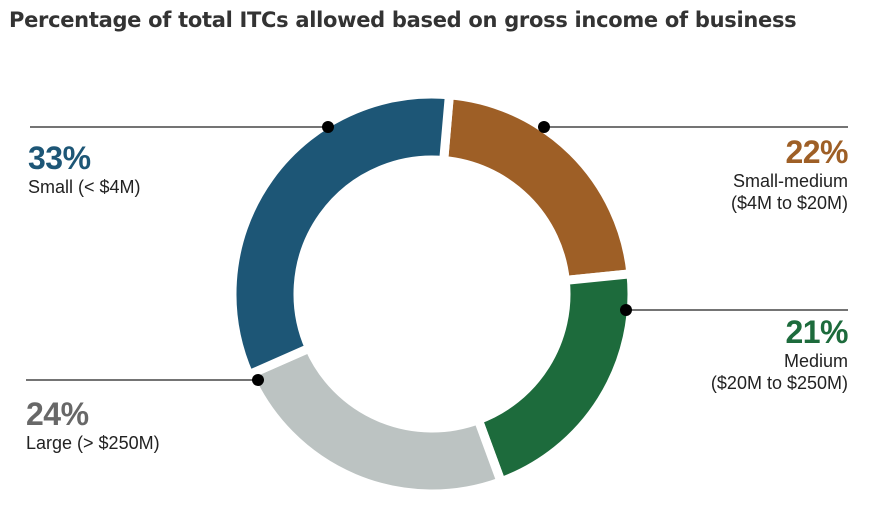 The height and width of the screenshot is (509, 877). I want to click on category-small-medium-line2: ($4M to $20M), so click(789, 203).